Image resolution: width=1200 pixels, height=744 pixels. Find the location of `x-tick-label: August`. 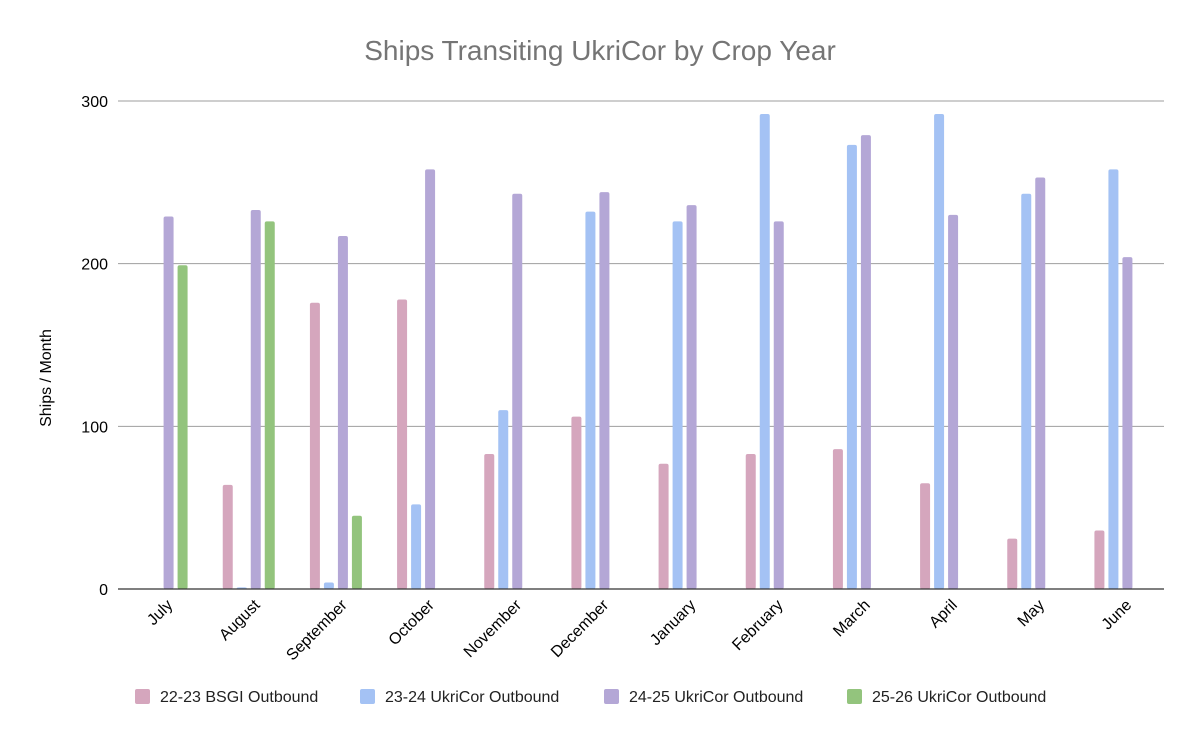

x-tick-label: August is located at coordinates (240, 620).